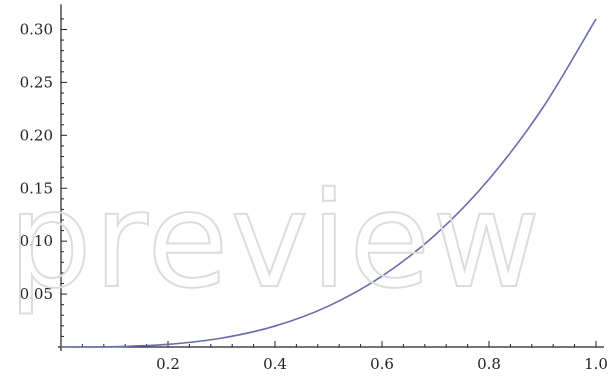 The height and width of the screenshot is (382, 612). Describe the element at coordinates (382, 364) in the screenshot. I see `x-tick-label: 0.6` at that location.